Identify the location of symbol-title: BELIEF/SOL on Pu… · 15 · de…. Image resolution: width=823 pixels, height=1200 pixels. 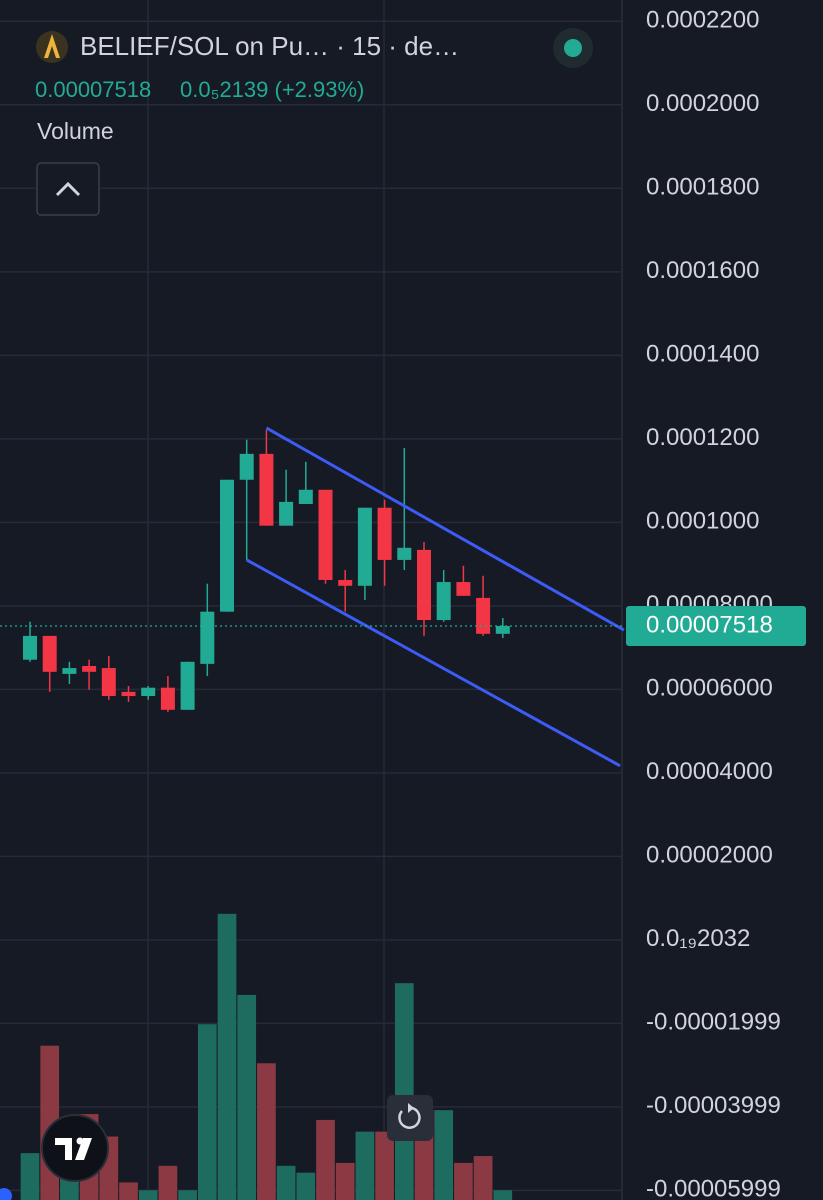
(269, 46).